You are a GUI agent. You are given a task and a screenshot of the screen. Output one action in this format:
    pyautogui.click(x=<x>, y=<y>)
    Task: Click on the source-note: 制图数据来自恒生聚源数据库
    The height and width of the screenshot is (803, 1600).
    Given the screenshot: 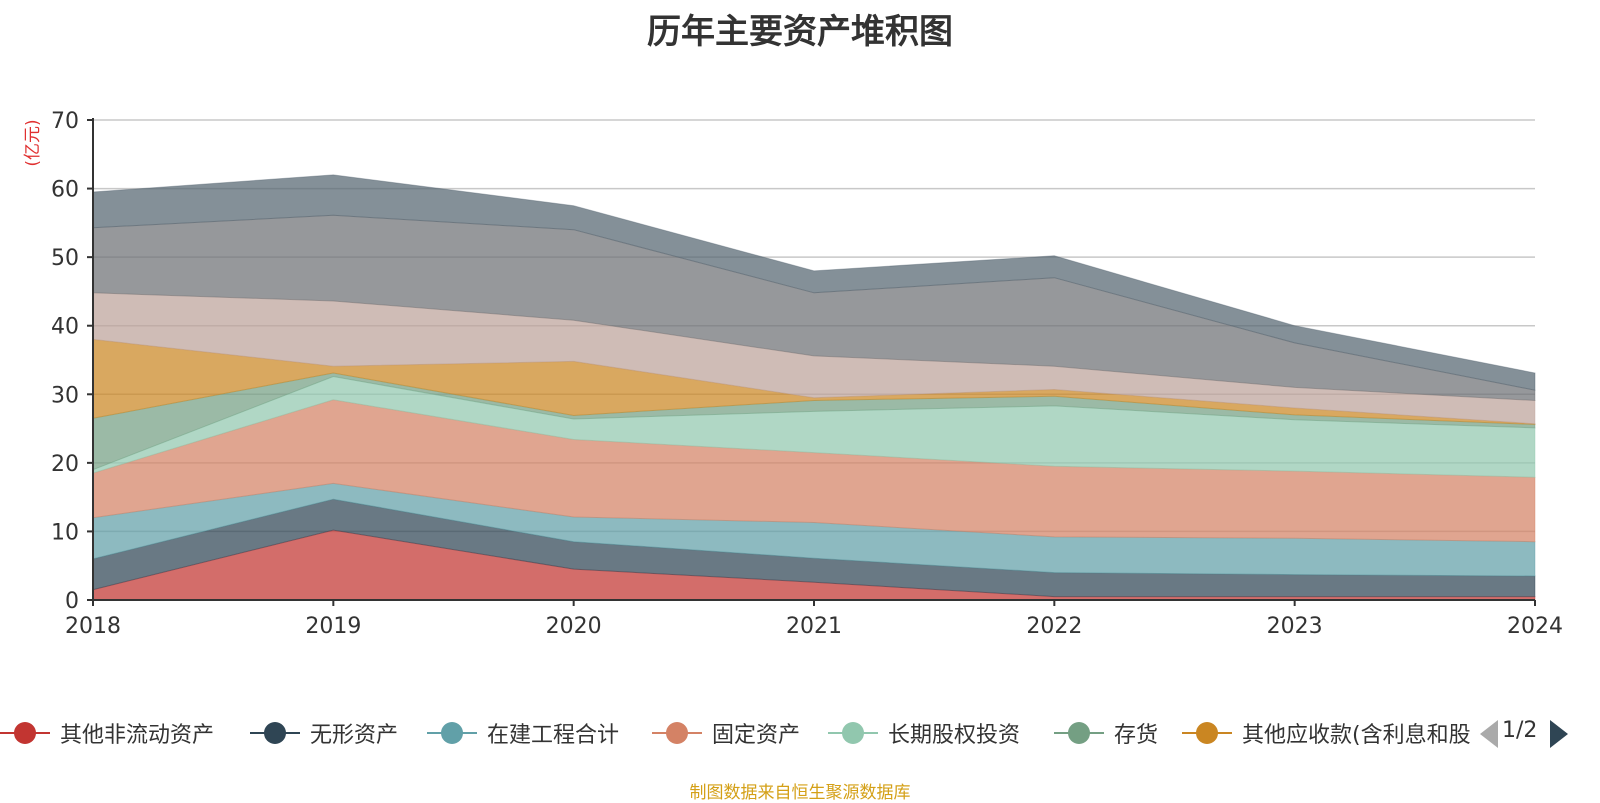 What is the action you would take?
    pyautogui.click(x=800, y=793)
    